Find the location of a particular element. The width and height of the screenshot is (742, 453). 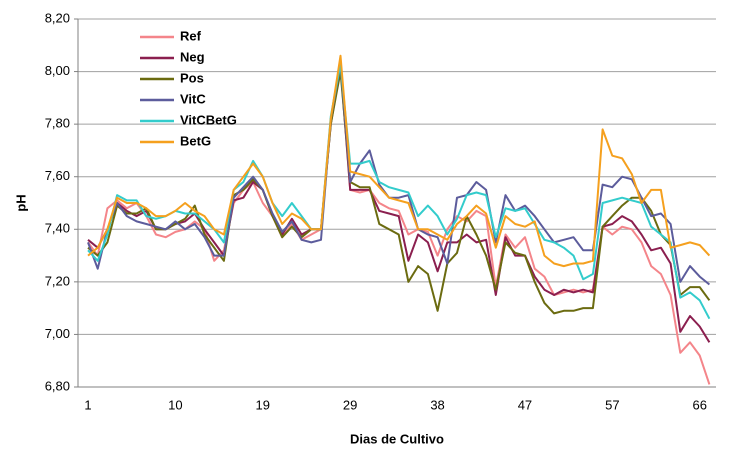

y-tick-label: 6,80 is located at coordinates (57, 385).